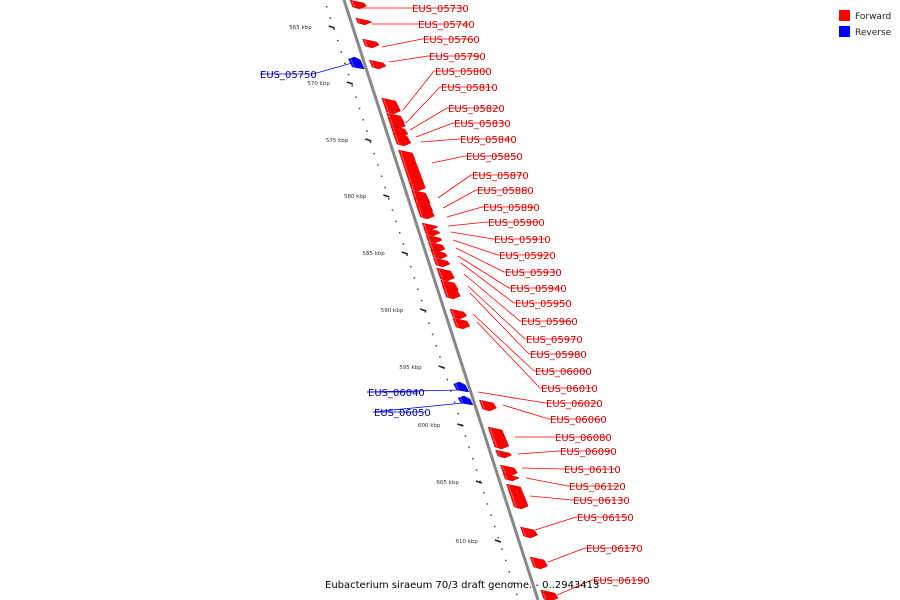 The image size is (900, 600). What do you see at coordinates (533, 273) in the screenshot?
I see `gene-label: EUS_05930` at bounding box center [533, 273].